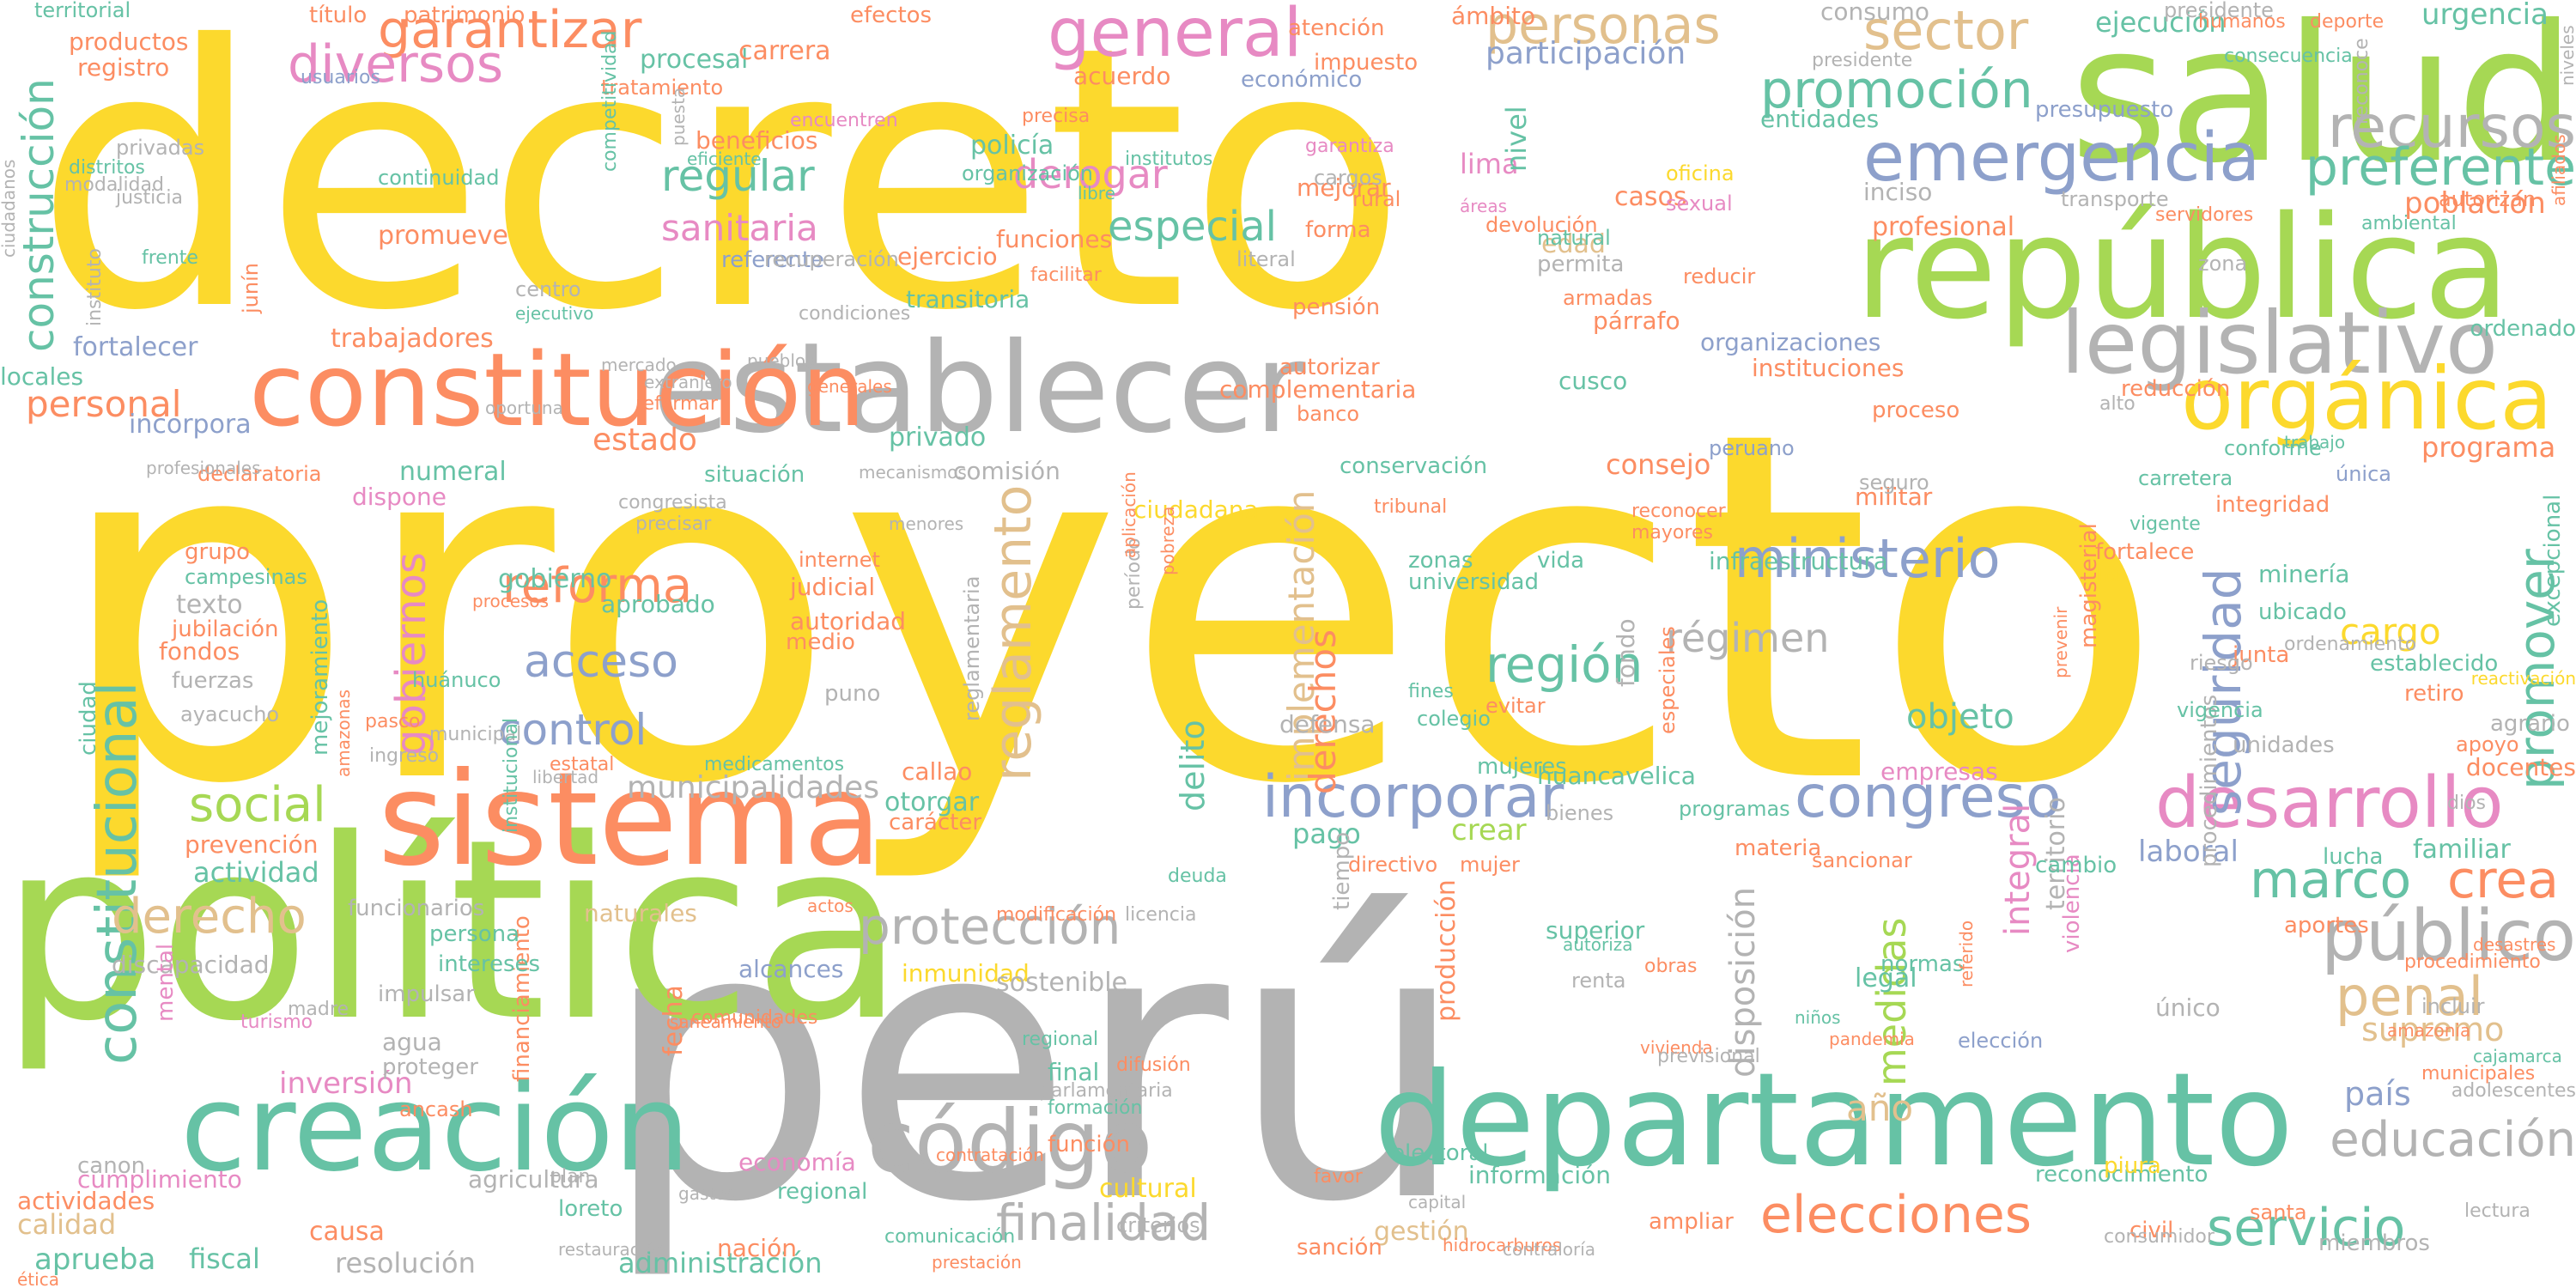 The image size is (2576, 1288). I want to click on cloud-word: institucional, so click(512, 775).